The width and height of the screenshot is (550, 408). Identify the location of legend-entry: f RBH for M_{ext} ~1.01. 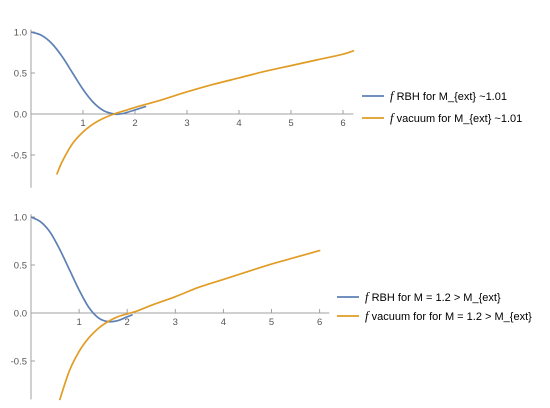
(448, 96).